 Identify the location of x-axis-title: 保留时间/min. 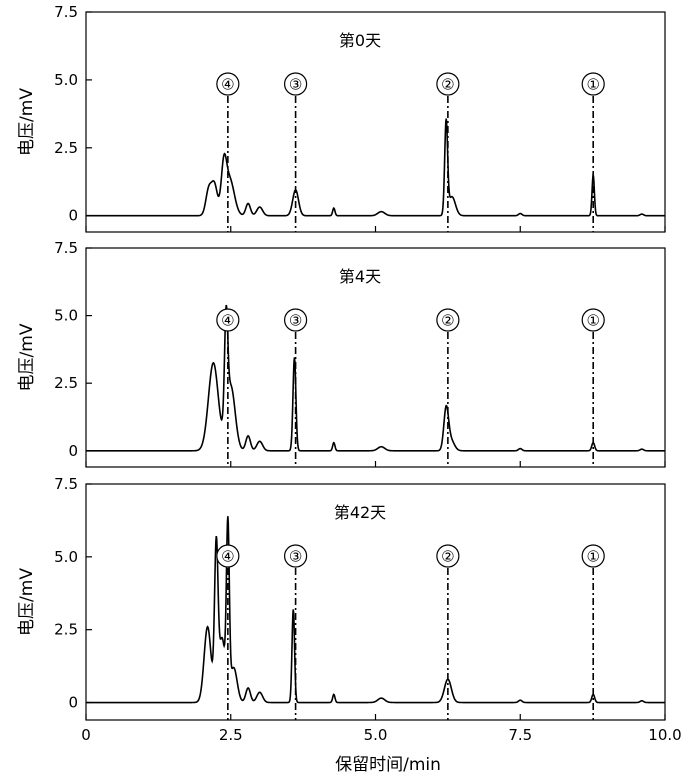
(388, 765).